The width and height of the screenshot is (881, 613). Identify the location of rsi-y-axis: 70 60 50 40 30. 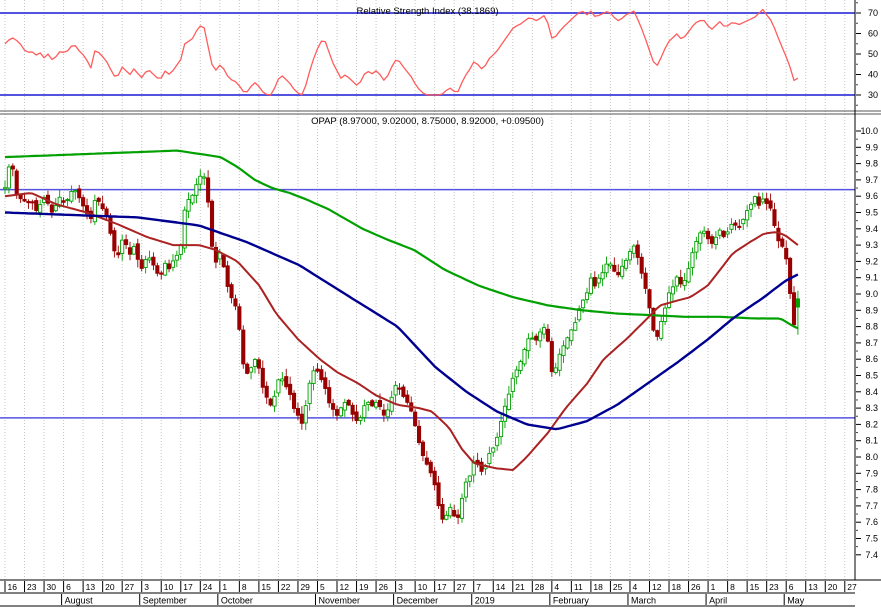
(867, 54).